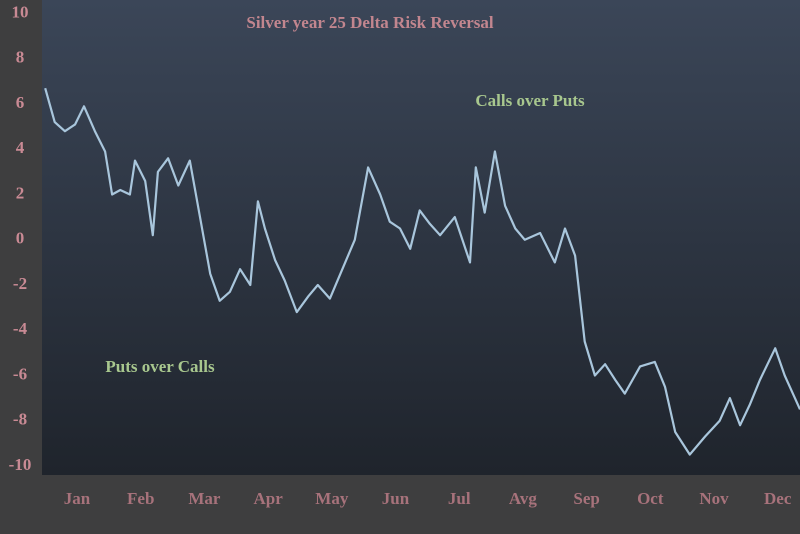 Image resolution: width=800 pixels, height=534 pixels. Describe the element at coordinates (204, 498) in the screenshot. I see `x-tick-label: Mar` at that location.